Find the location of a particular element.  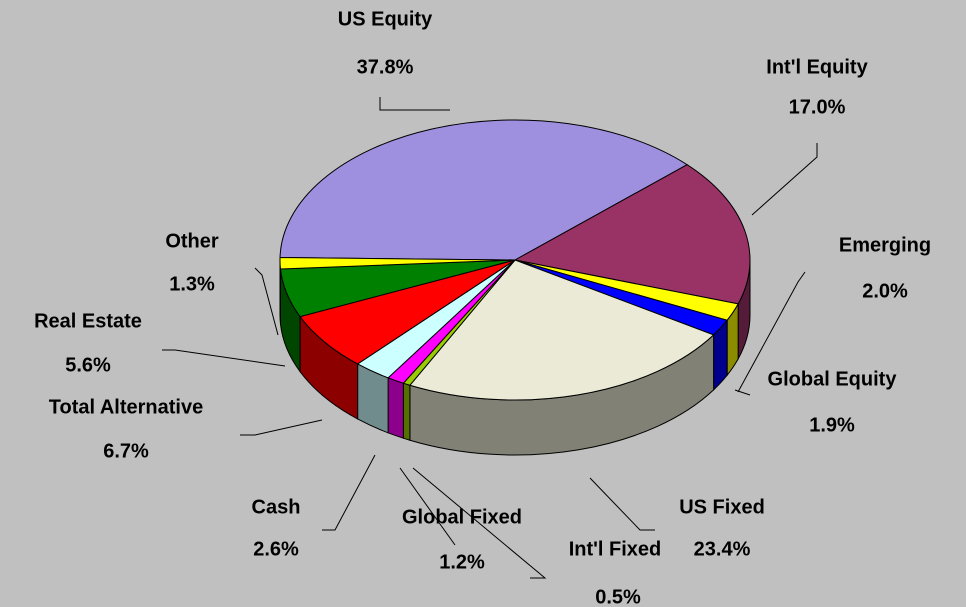

slice-label: Int'l Fixed is located at coordinates (615, 549).